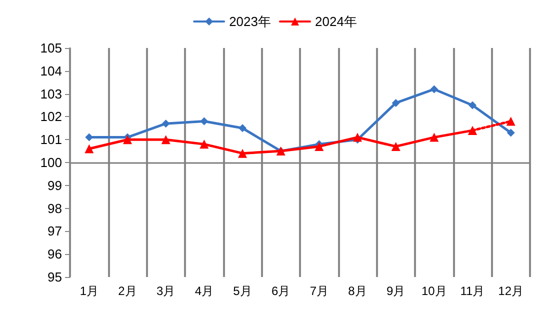  I want to click on y-tick-label: 98, so click(55, 208).